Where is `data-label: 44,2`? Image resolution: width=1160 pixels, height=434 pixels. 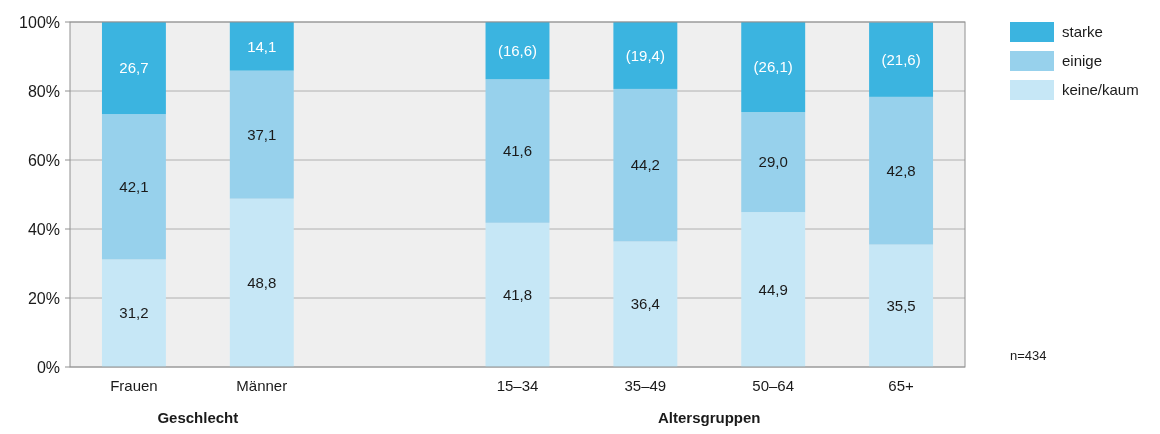 data-label: 44,2 is located at coordinates (645, 165).